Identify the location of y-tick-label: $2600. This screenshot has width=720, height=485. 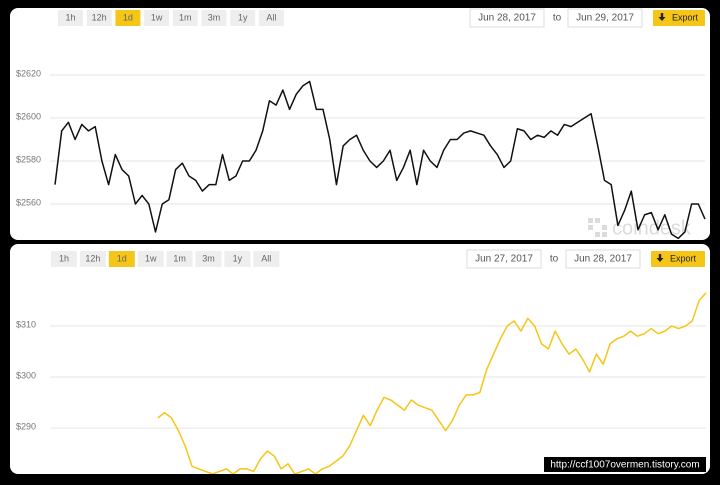
(28, 116).